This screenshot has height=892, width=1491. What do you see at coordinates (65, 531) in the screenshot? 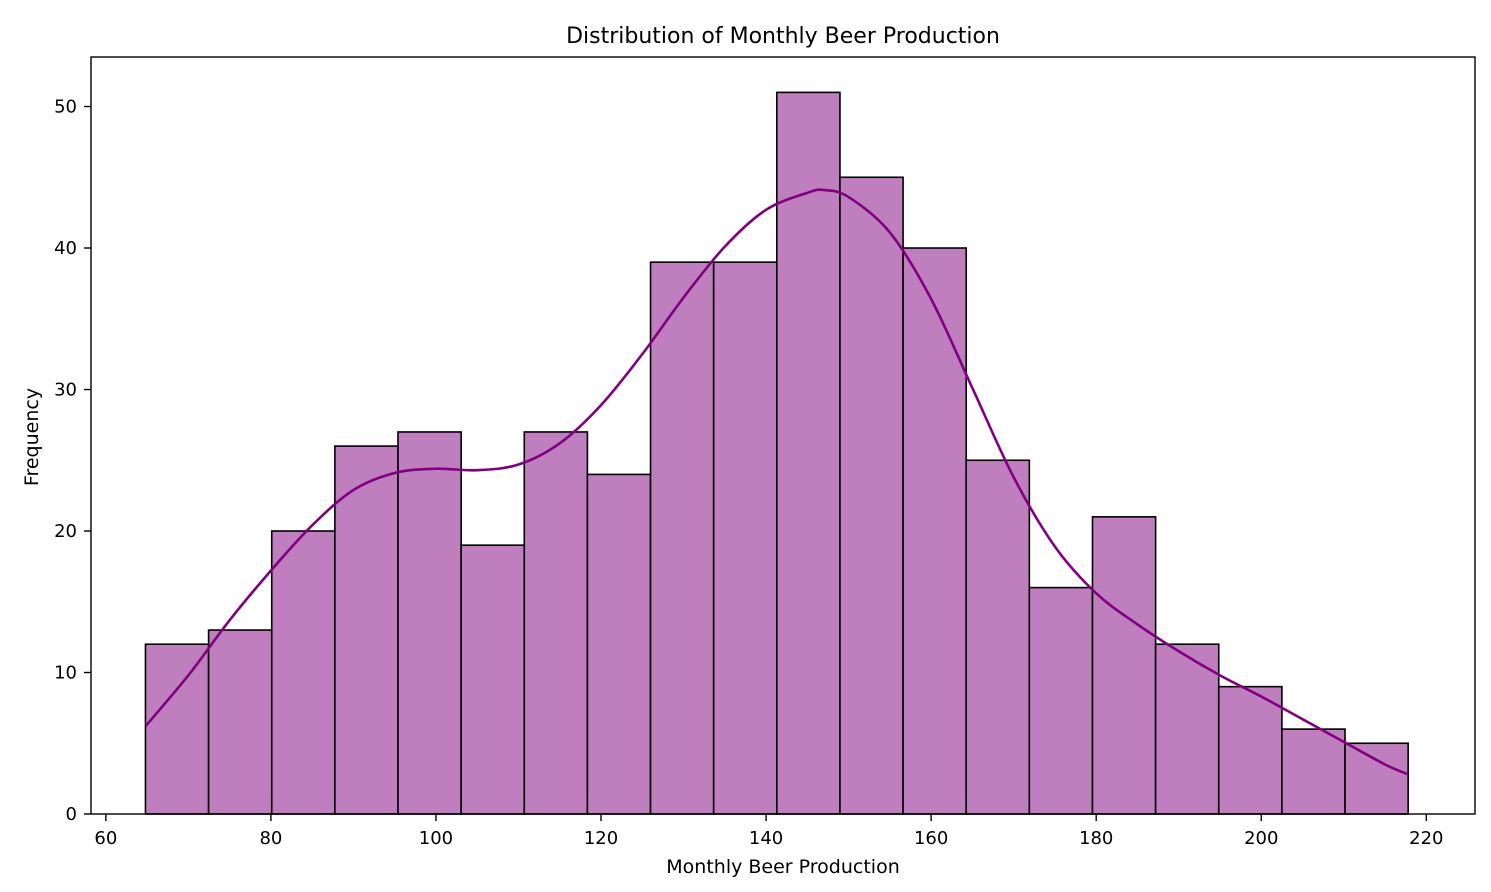
I see `y-tick-label: 20` at bounding box center [65, 531].